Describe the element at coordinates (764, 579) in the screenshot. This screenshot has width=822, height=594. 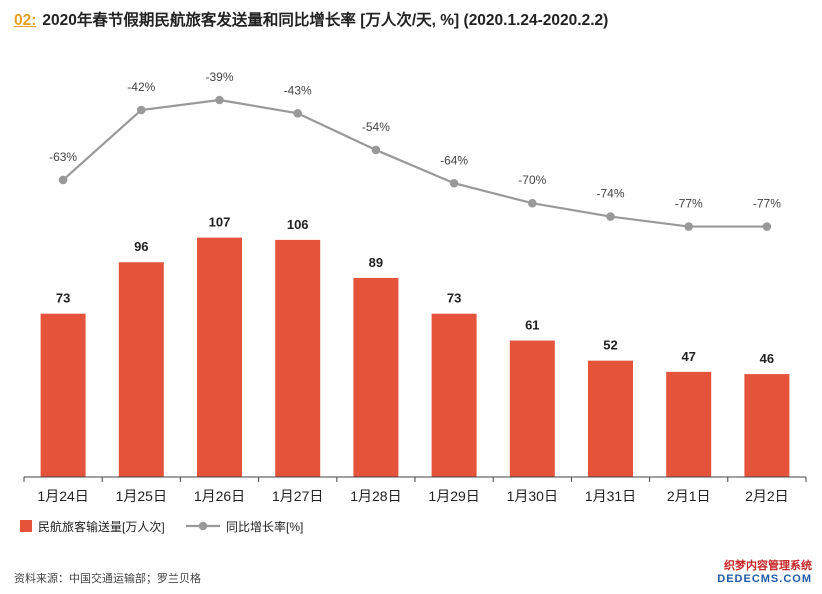
I see `watermark-line2: DEDECMS.COM` at that location.